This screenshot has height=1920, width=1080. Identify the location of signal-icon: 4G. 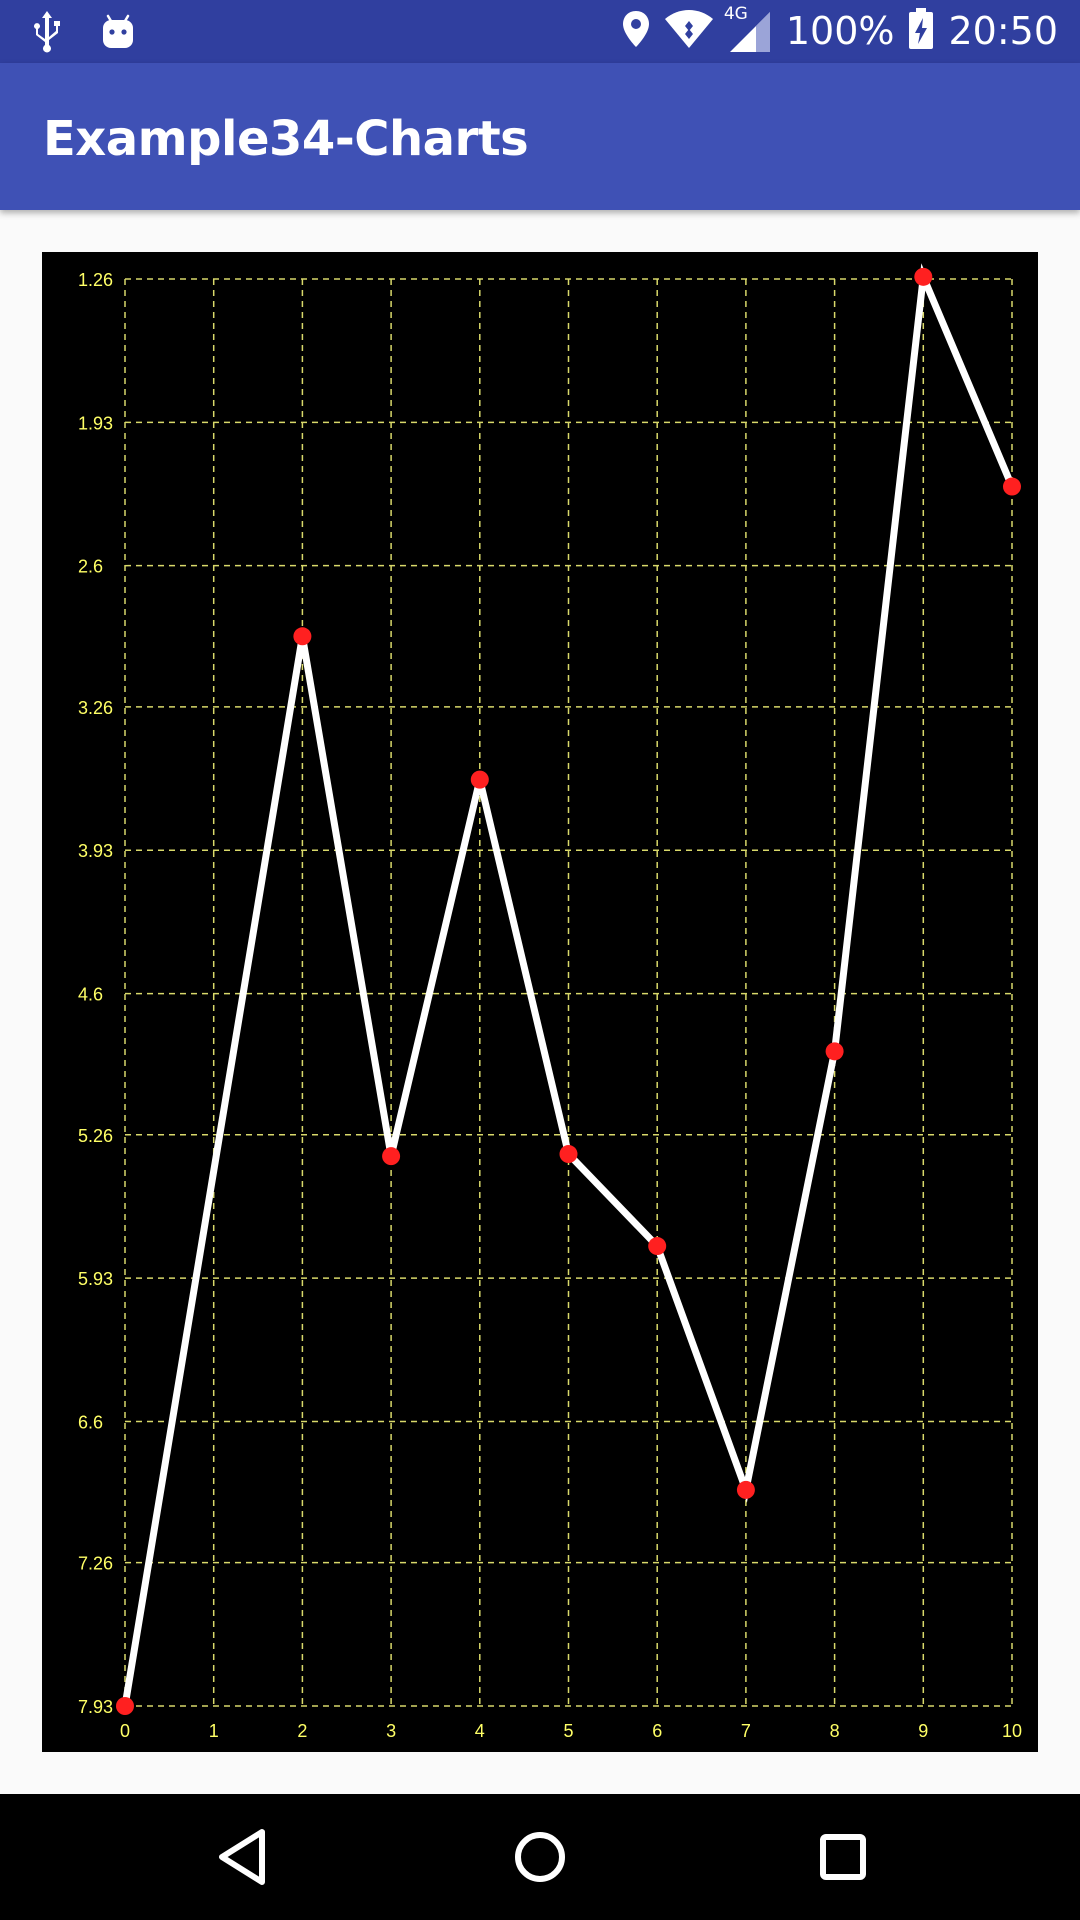
(748, 29).